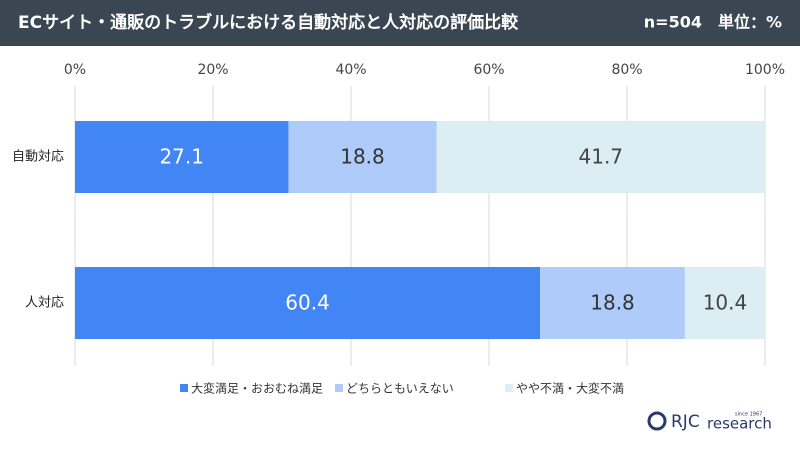 The width and height of the screenshot is (800, 449). What do you see at coordinates (350, 70) in the screenshot?
I see `x-tick-label: 40%` at bounding box center [350, 70].